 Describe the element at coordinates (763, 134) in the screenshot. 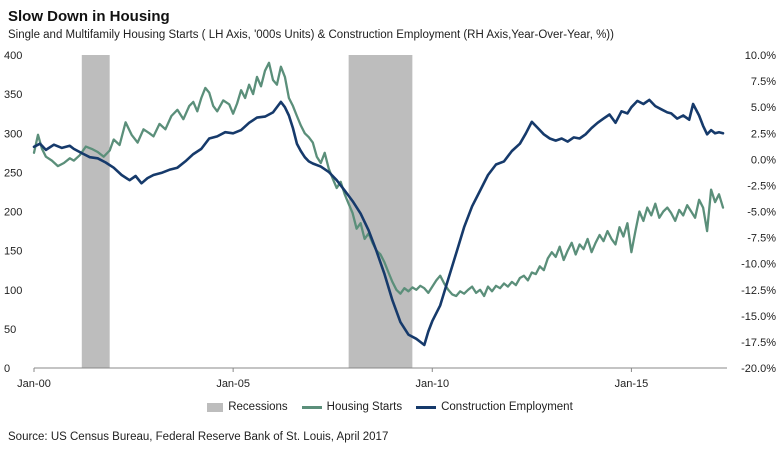

I see `right-axis-tick-label: 2.5%` at that location.